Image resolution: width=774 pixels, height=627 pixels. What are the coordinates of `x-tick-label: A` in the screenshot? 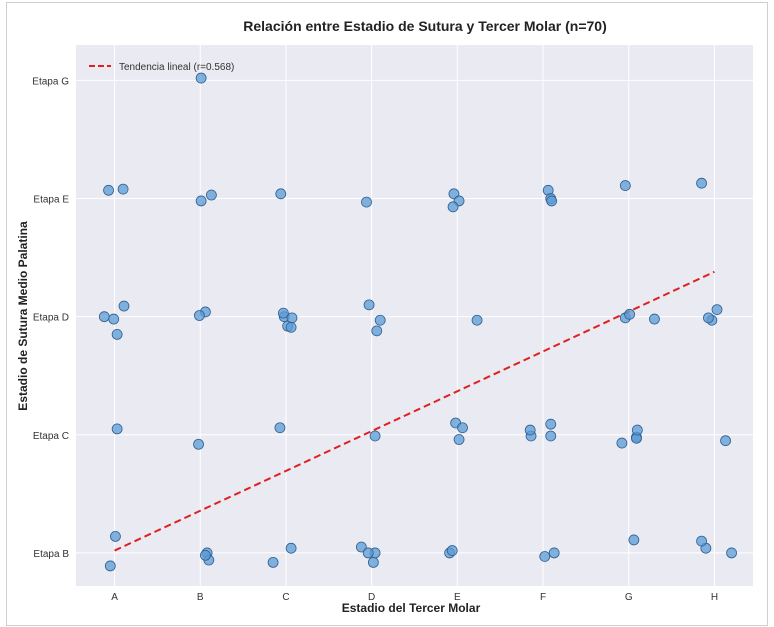 It's located at (114, 597).